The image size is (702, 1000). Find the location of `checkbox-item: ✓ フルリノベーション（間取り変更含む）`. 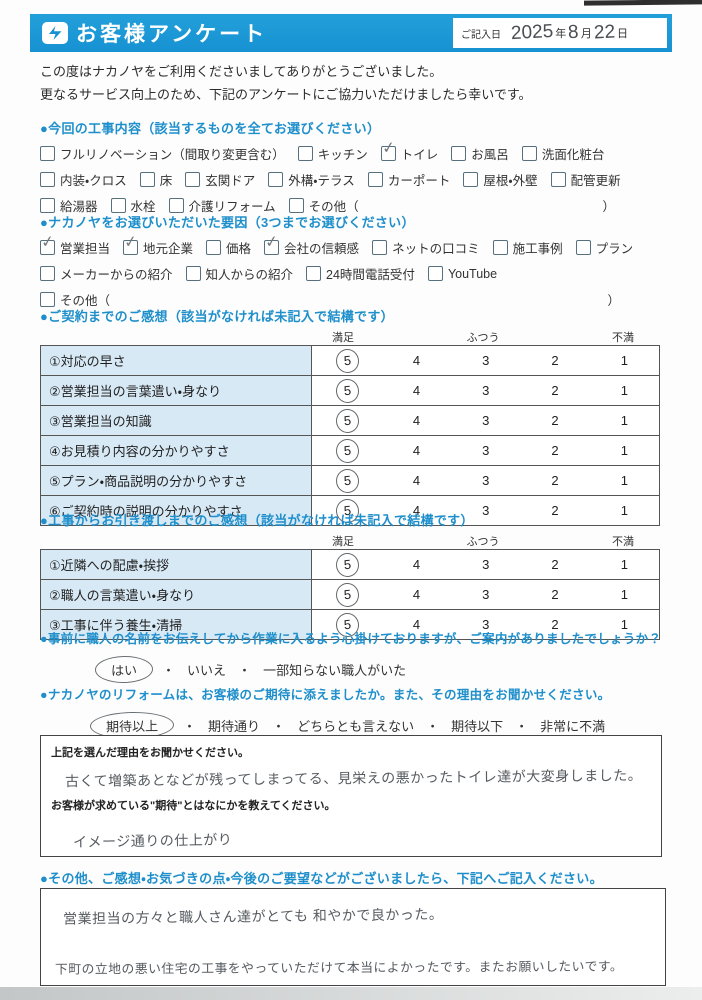

checkbox-item: ✓ フルリノベーション（間取り変更含む） is located at coordinates (162, 153).